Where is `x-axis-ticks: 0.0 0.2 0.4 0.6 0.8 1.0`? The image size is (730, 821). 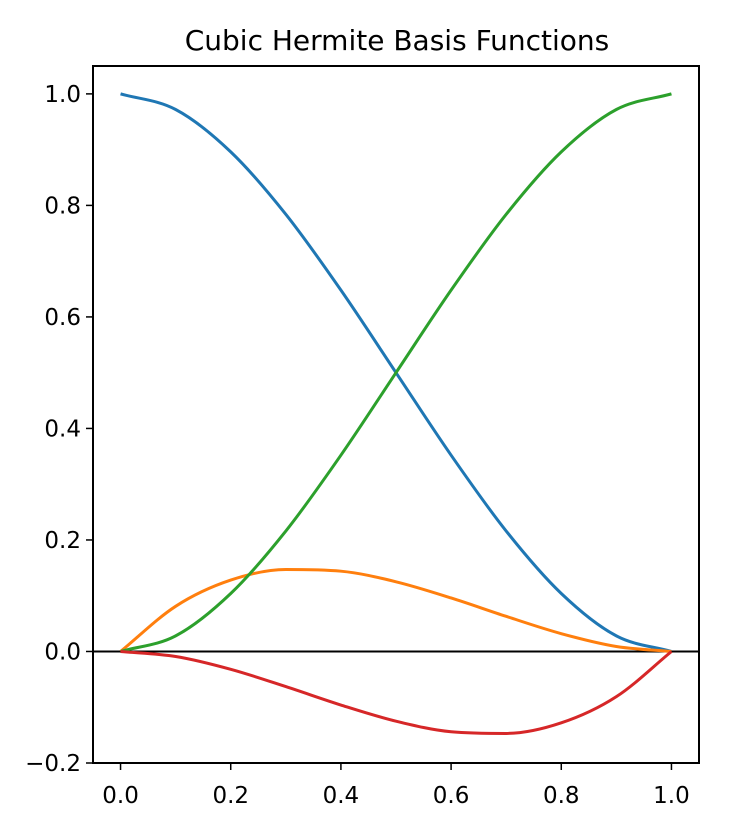
x-axis-ticks: 0.0 0.2 0.4 0.6 0.8 1.0 is located at coordinates (396, 786).